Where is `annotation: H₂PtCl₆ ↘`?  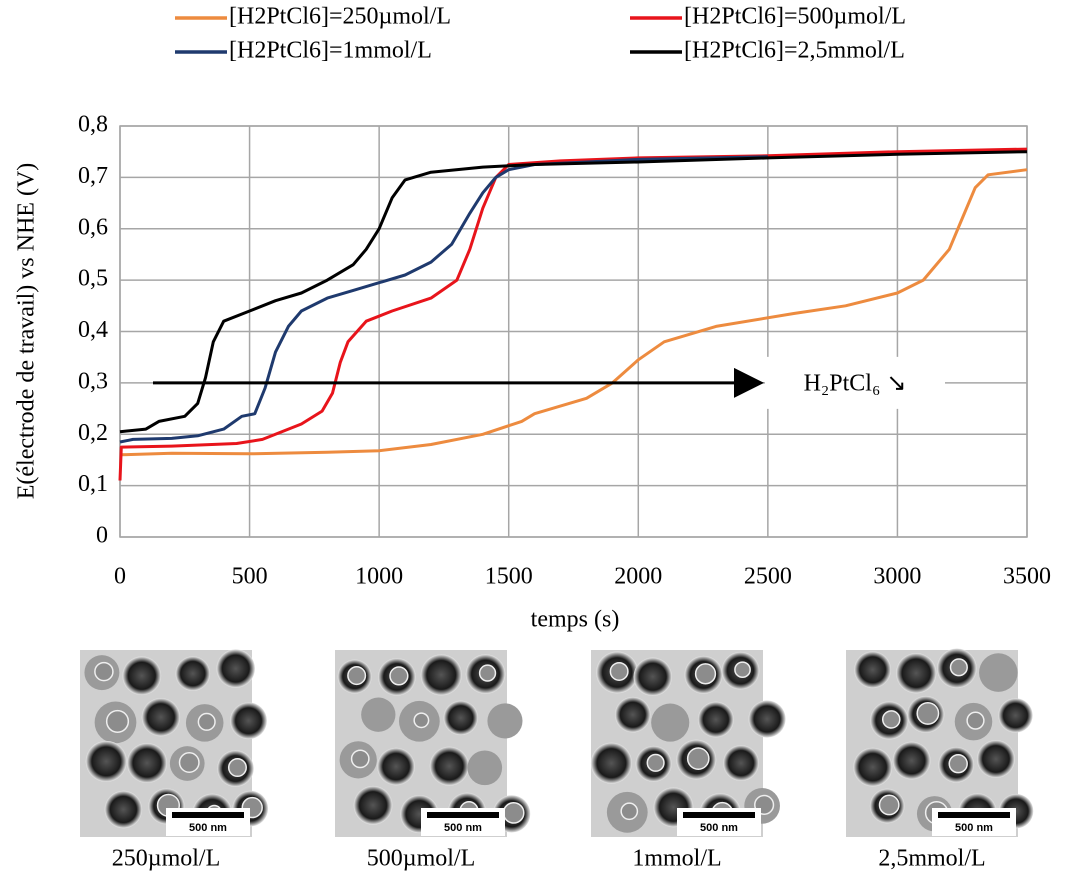 annotation: H₂PtCl₆ ↘ is located at coordinates (855, 383).